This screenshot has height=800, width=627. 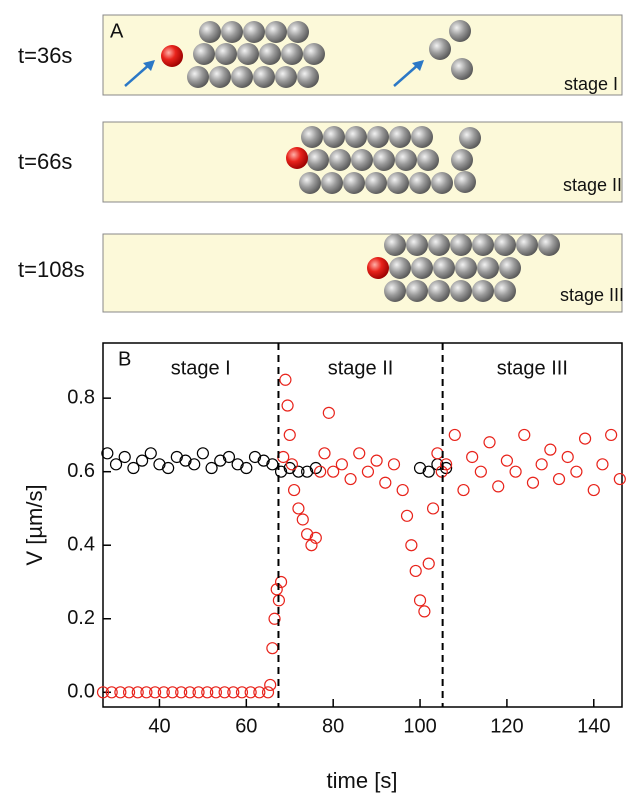 I want to click on stage-label: stage I, so click(x=201, y=368).